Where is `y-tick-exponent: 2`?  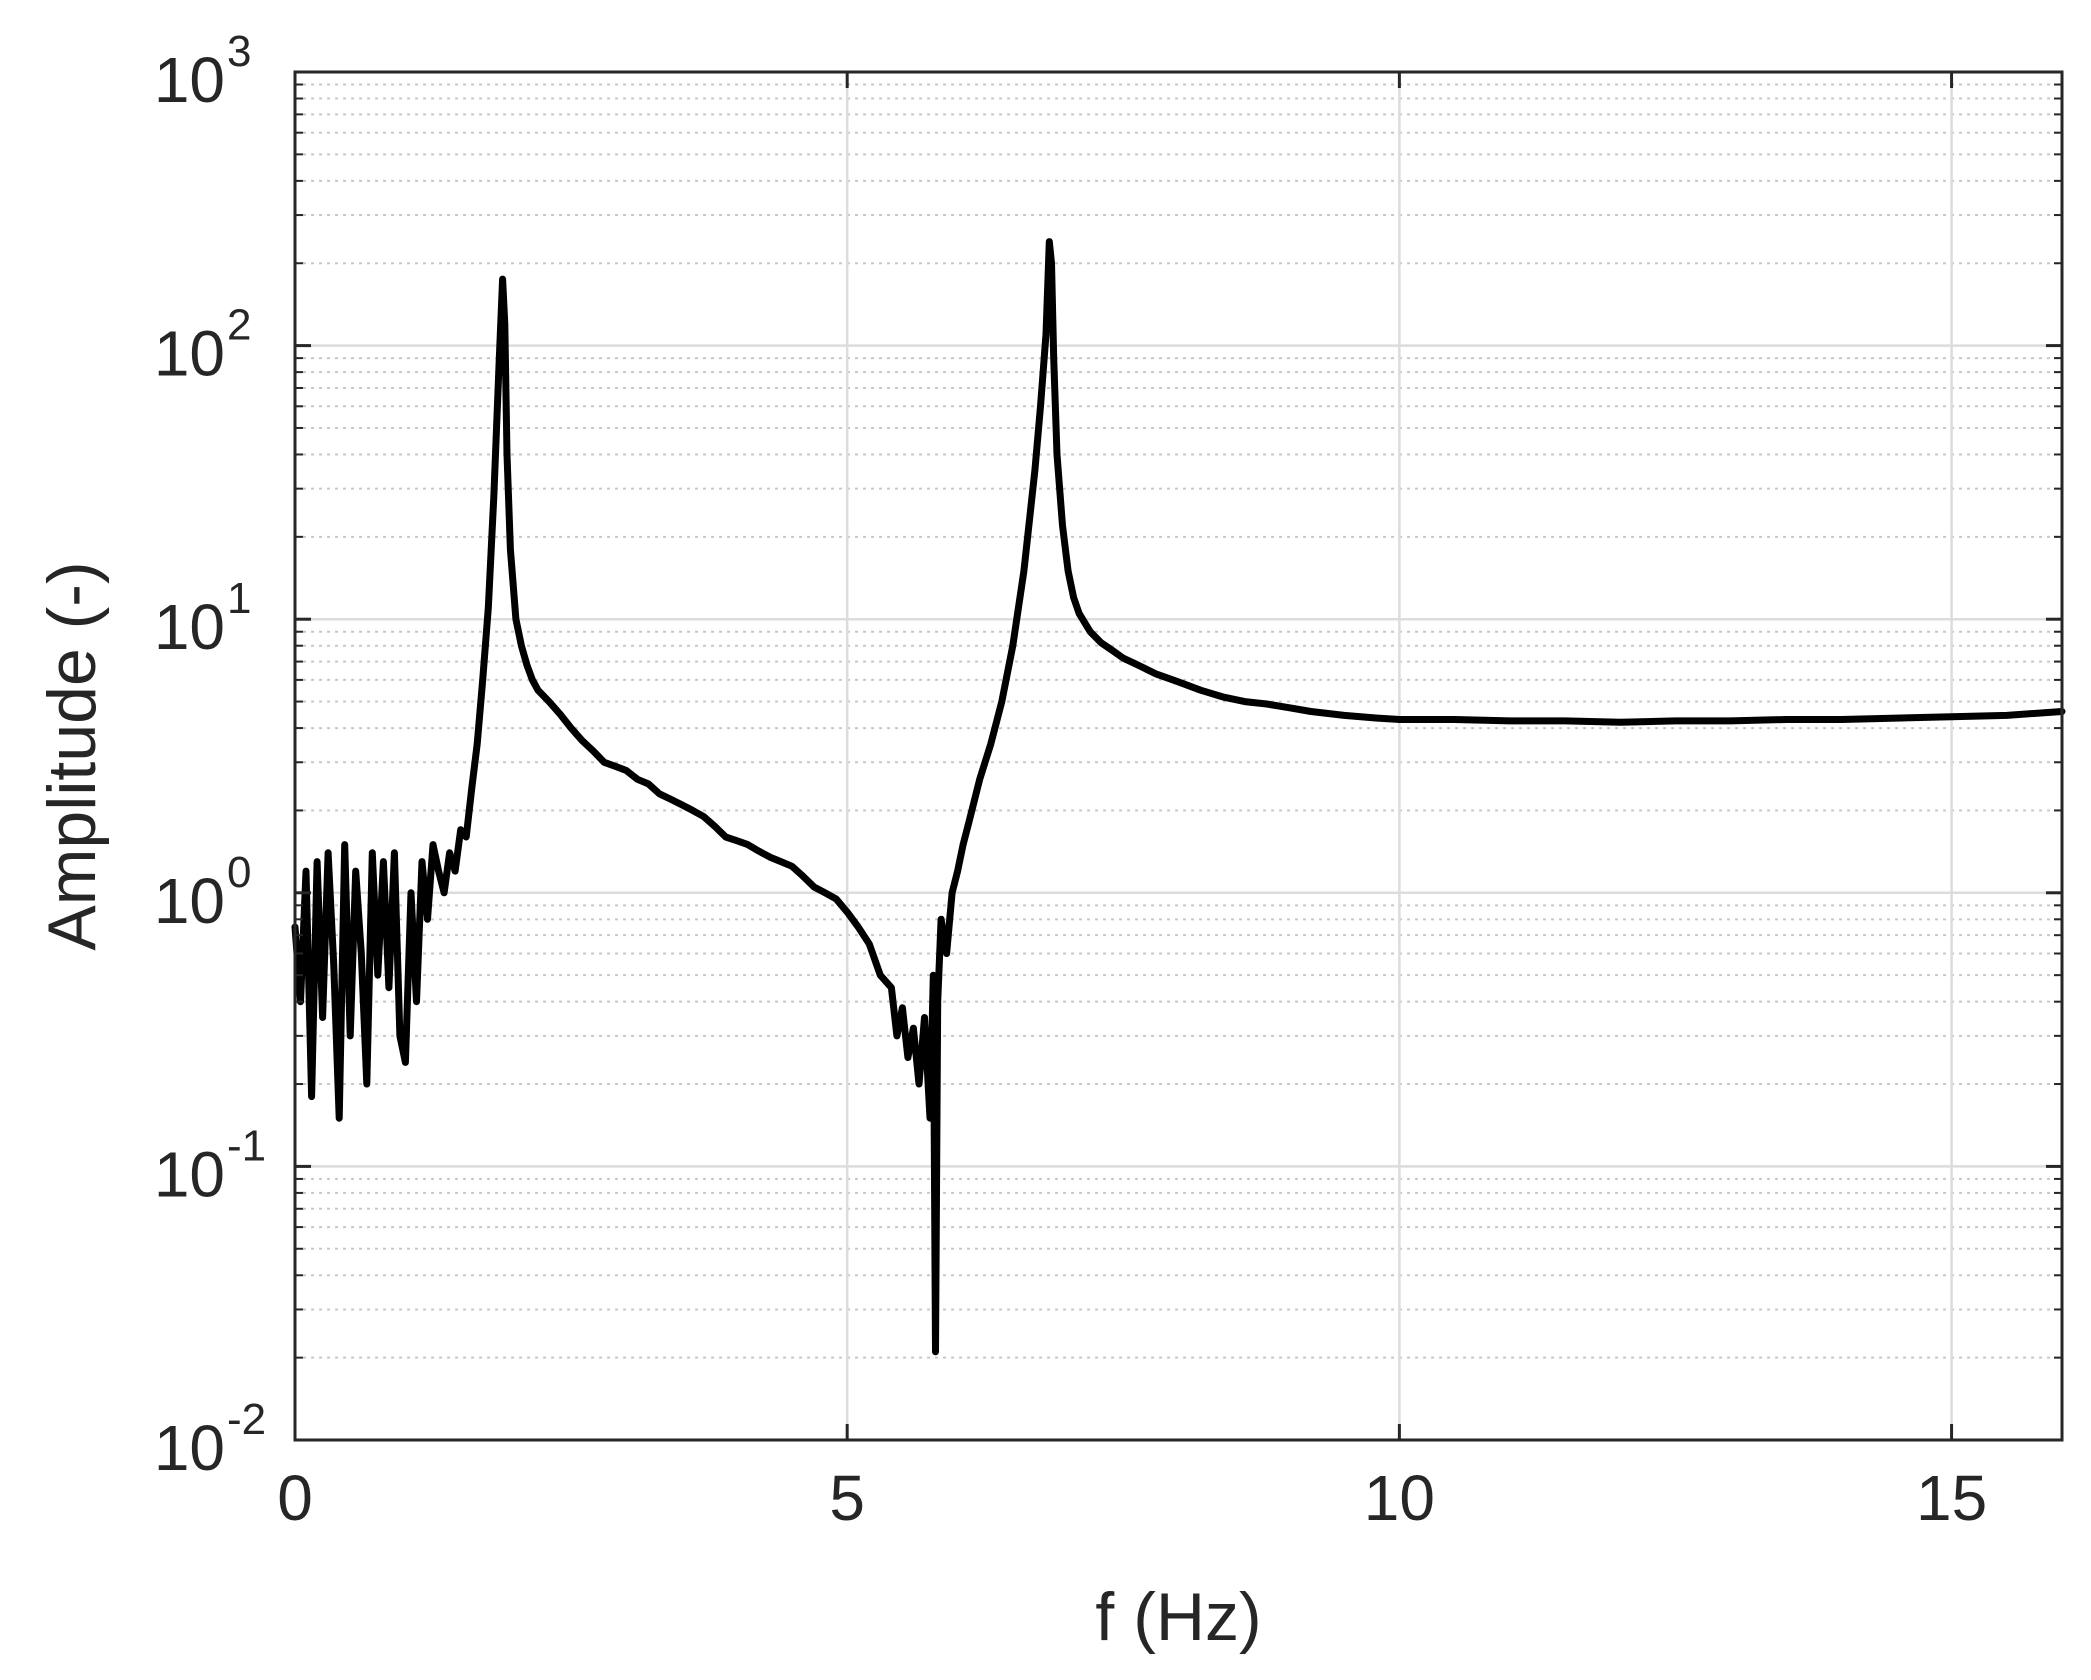 y-tick-exponent: 2 is located at coordinates (239, 325).